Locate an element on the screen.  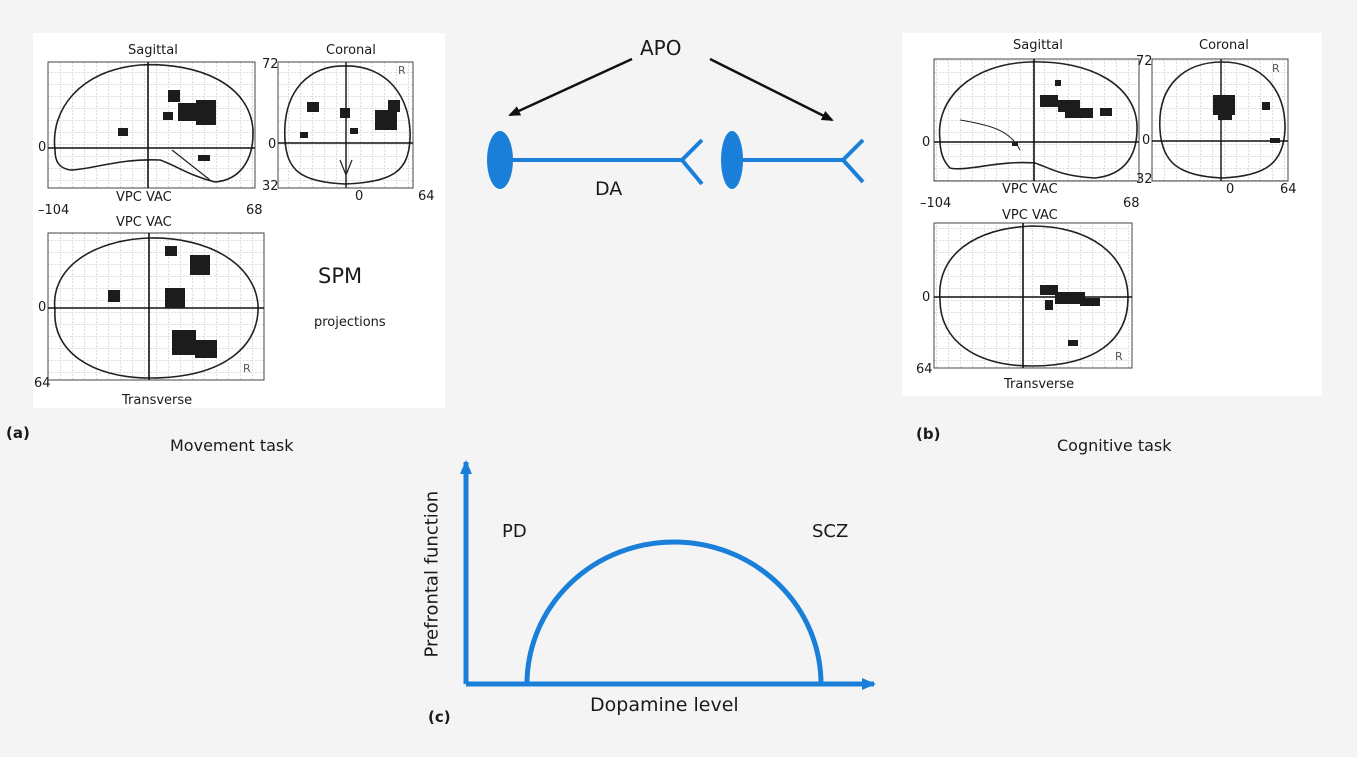
apo-label: APO is located at coordinates (661, 48).